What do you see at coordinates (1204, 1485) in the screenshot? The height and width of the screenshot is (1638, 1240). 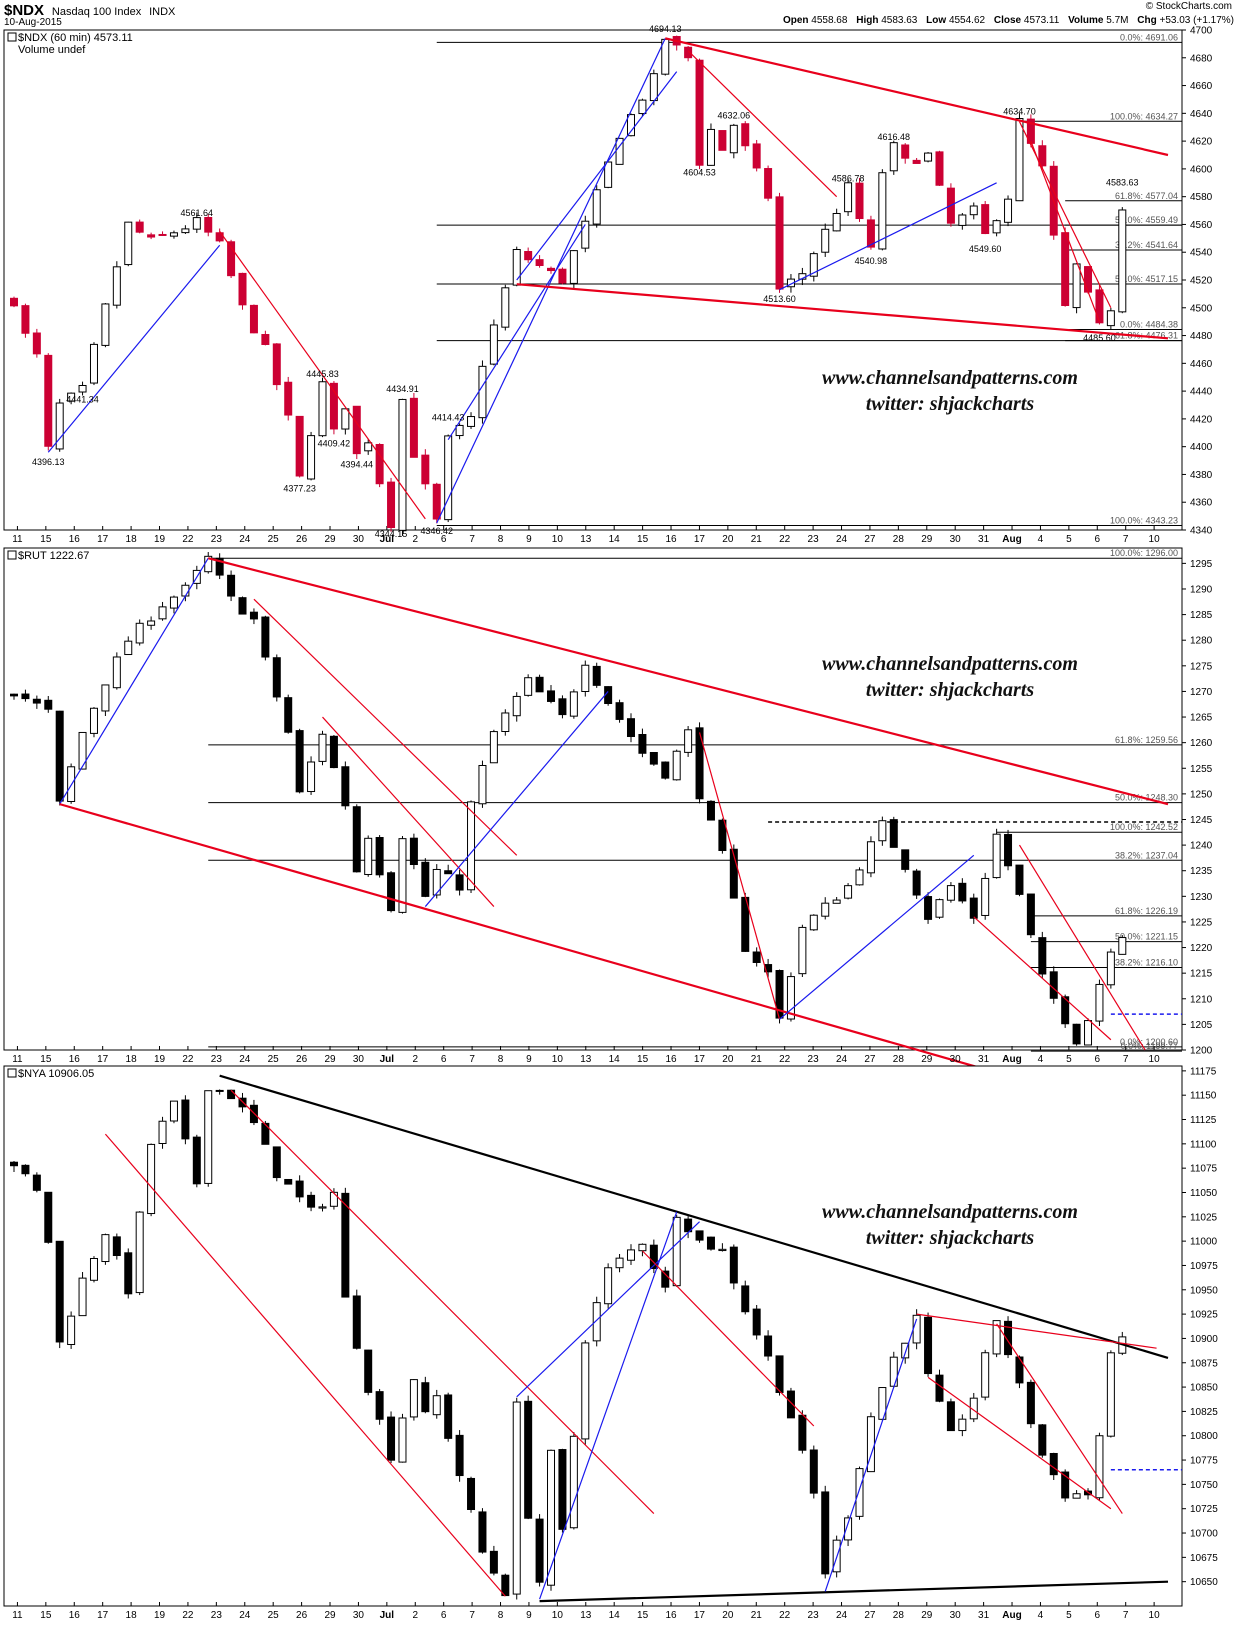 I see `y-tick-label: 10750` at bounding box center [1204, 1485].